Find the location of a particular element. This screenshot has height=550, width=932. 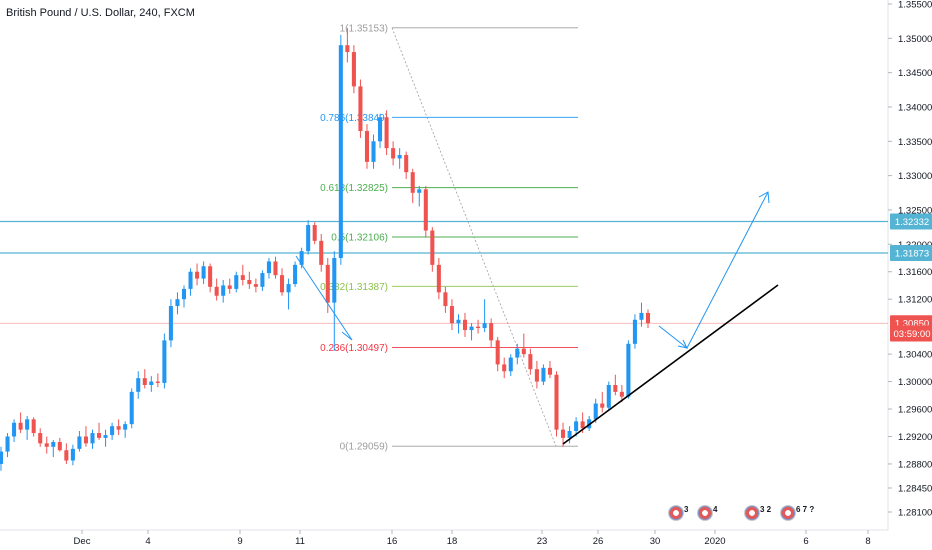

economic-event-marker: 4 is located at coordinates (707, 513).